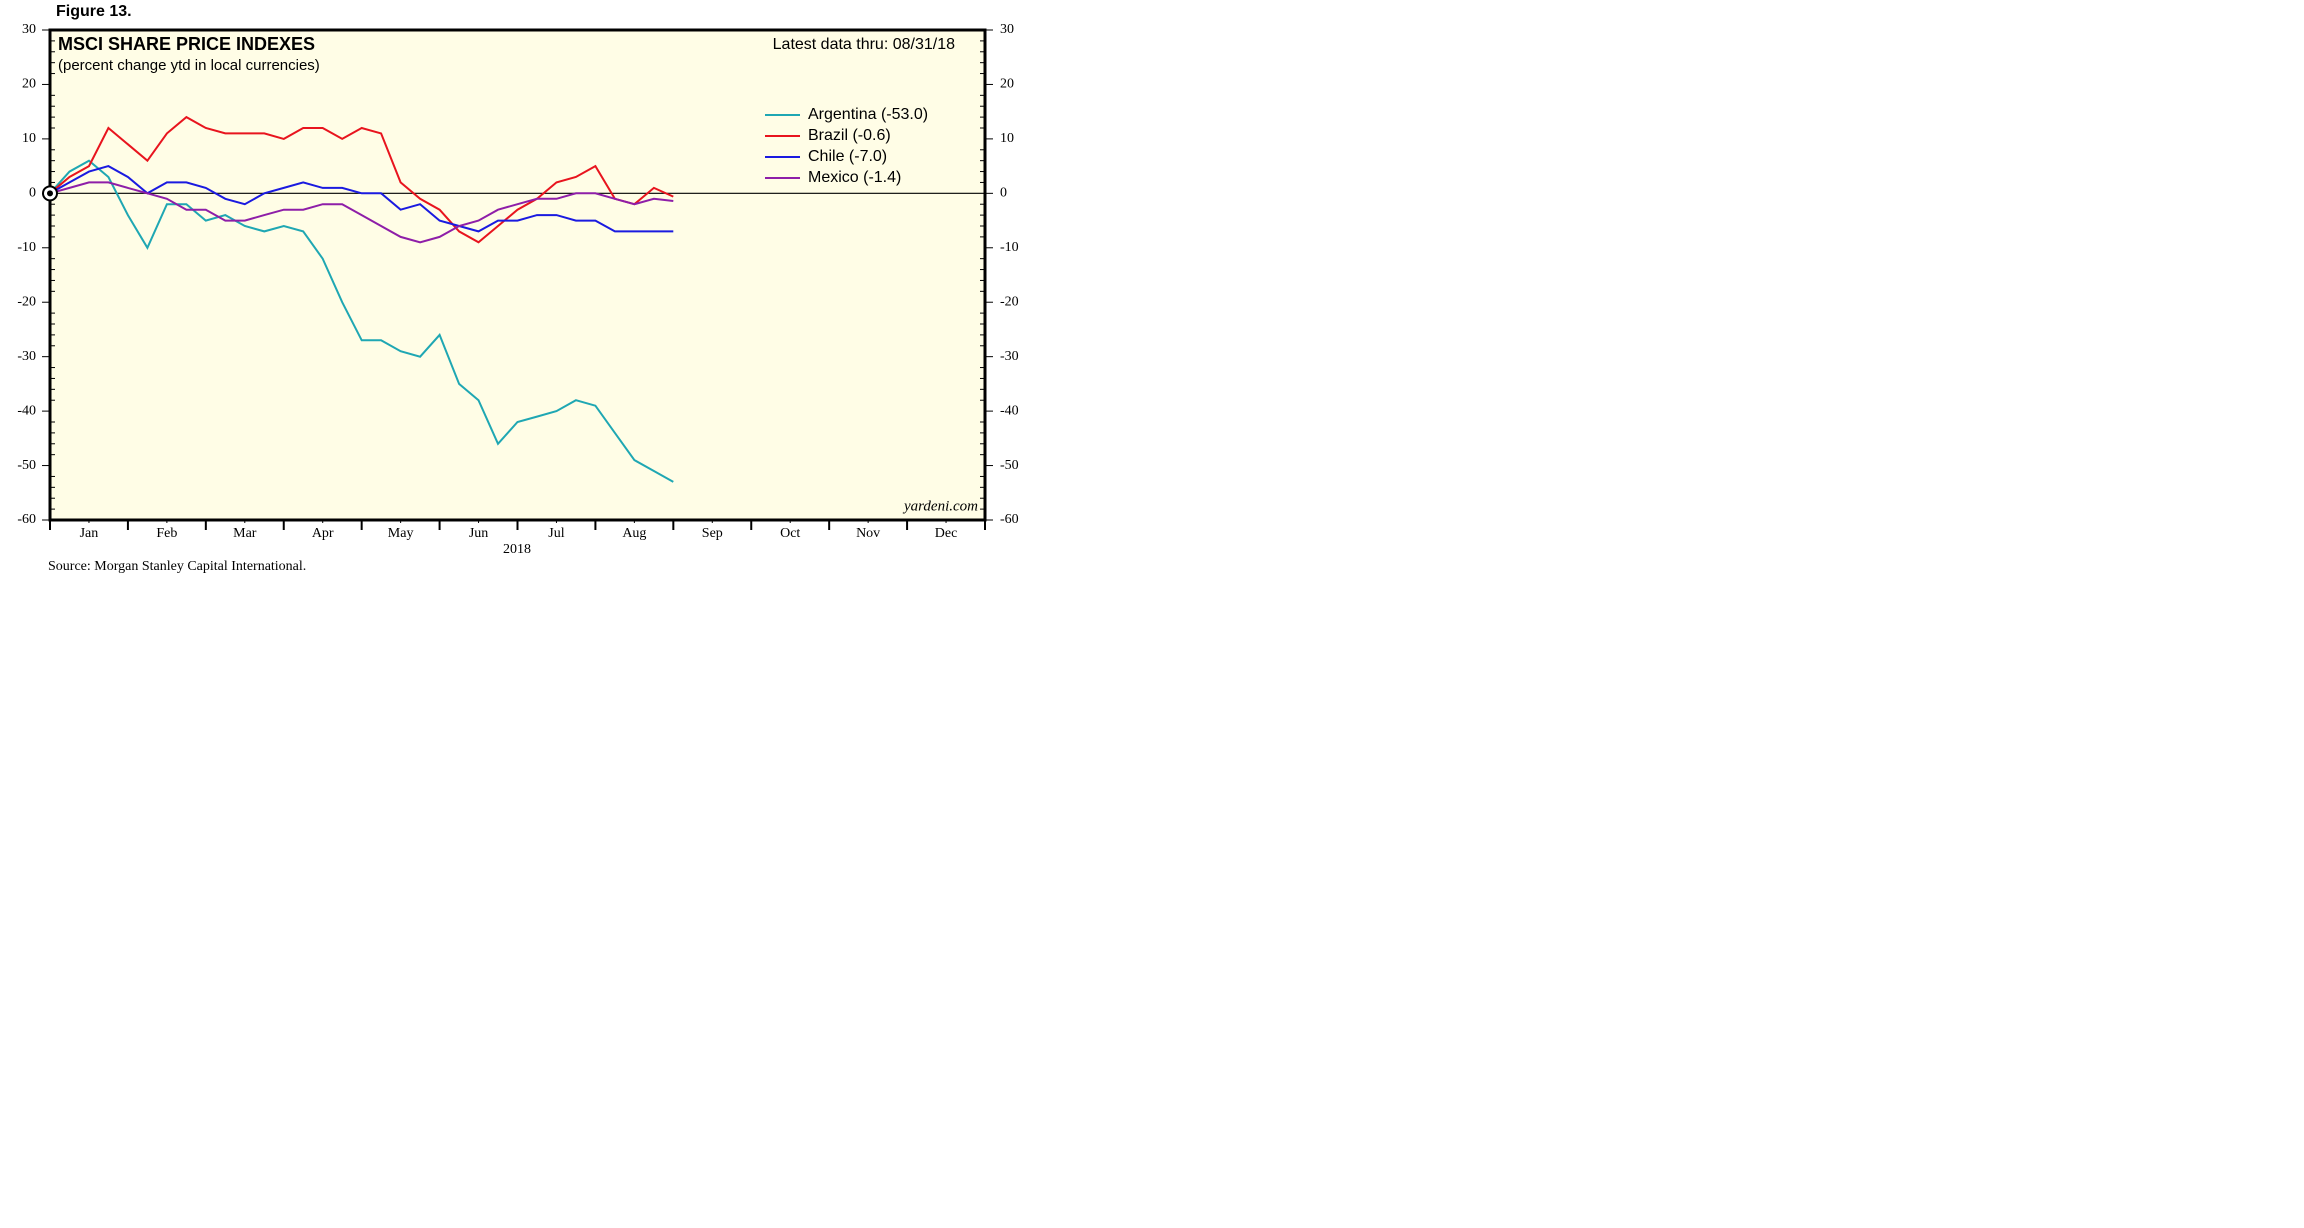 The image size is (2304, 1228). I want to click on legend-label: Argentina (-53.0), so click(868, 114).